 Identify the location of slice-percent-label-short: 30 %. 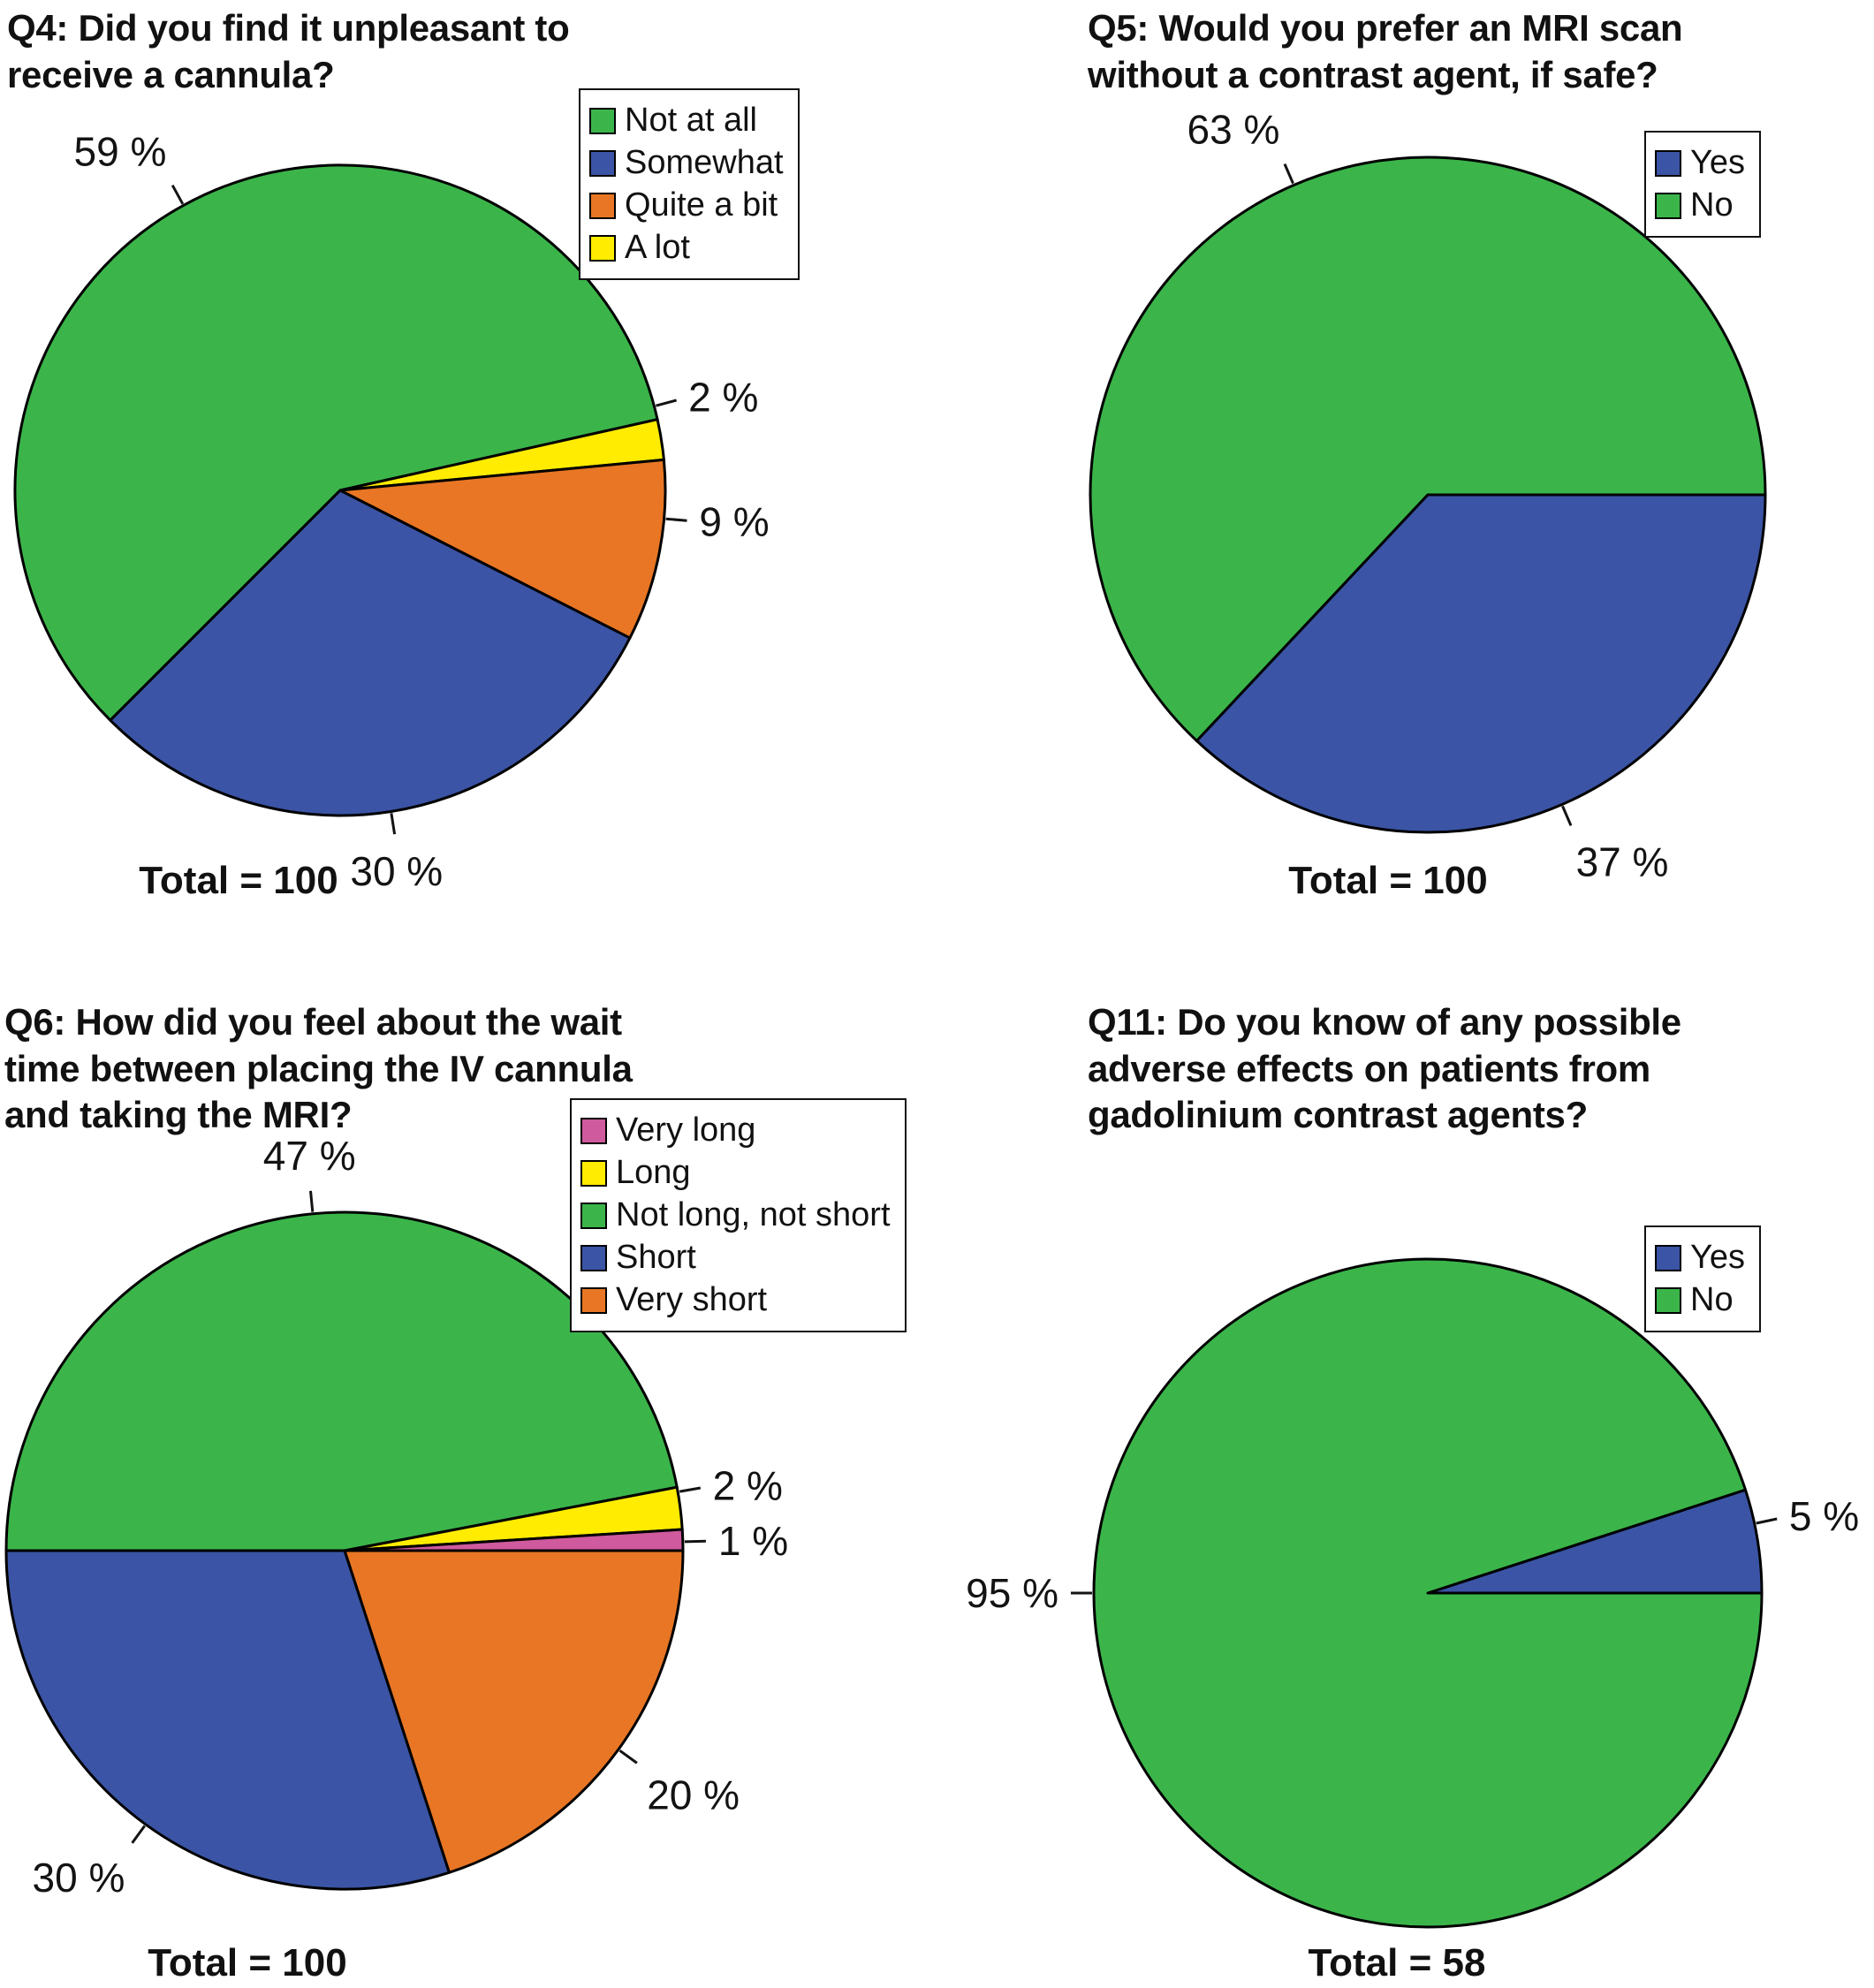
(79, 1878).